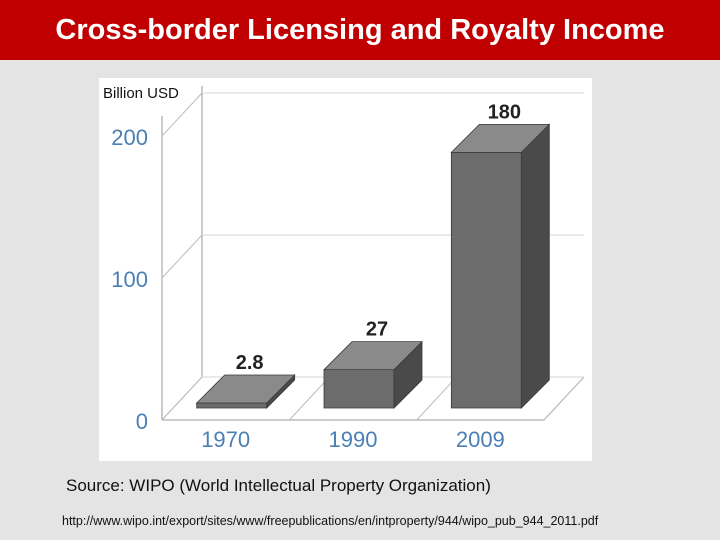 This screenshot has width=720, height=540. Describe the element at coordinates (535, 266) in the screenshot. I see `bar-side-face` at that location.